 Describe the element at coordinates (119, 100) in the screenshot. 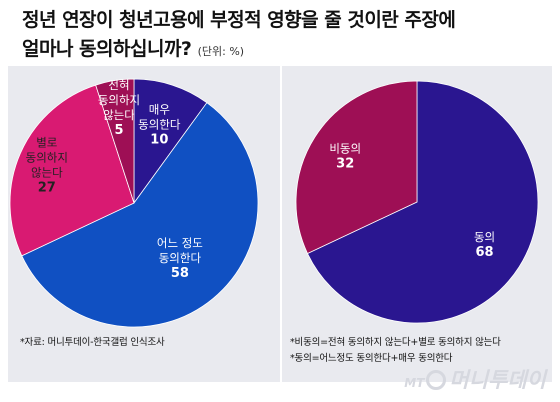

I see `left-pie-slice-3-label-line-1: 동의하지` at that location.